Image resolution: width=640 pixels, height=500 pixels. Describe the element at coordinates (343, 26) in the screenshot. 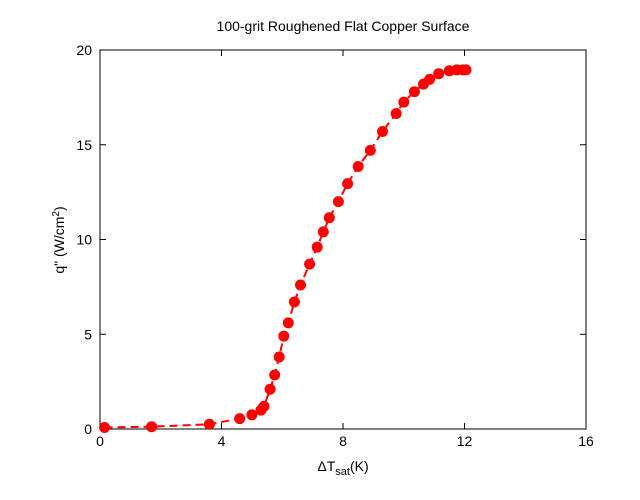

I see `chart-title: 100-grit Roughened Flat Copper Surface` at that location.